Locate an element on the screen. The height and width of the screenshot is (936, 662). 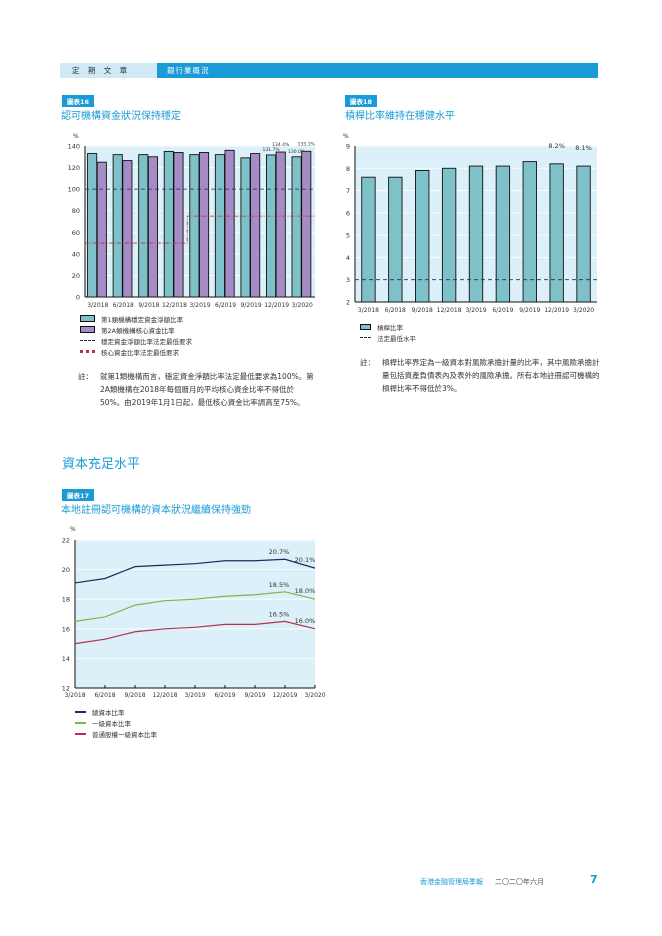
data-label: 131.7% is located at coordinates (271, 150).